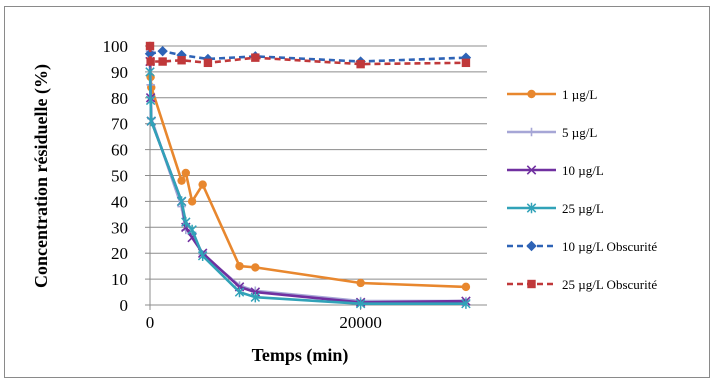  Describe the element at coordinates (150, 322) in the screenshot. I see `x-tick-label: 0` at that location.